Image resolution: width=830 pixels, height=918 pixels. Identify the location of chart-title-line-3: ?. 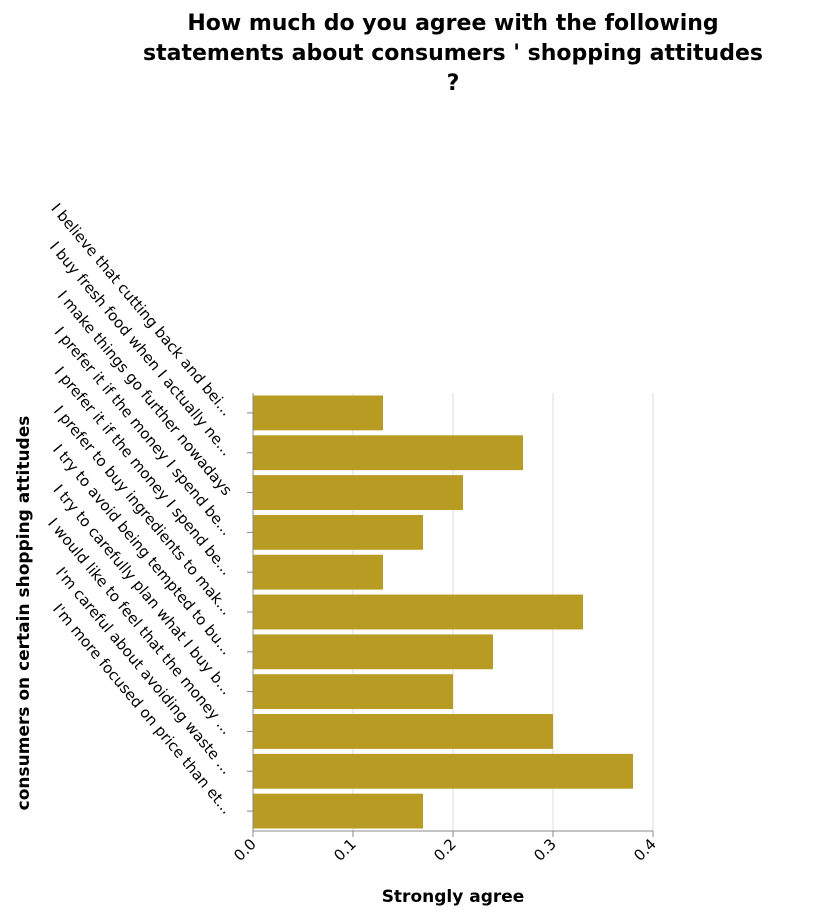
(453, 83).